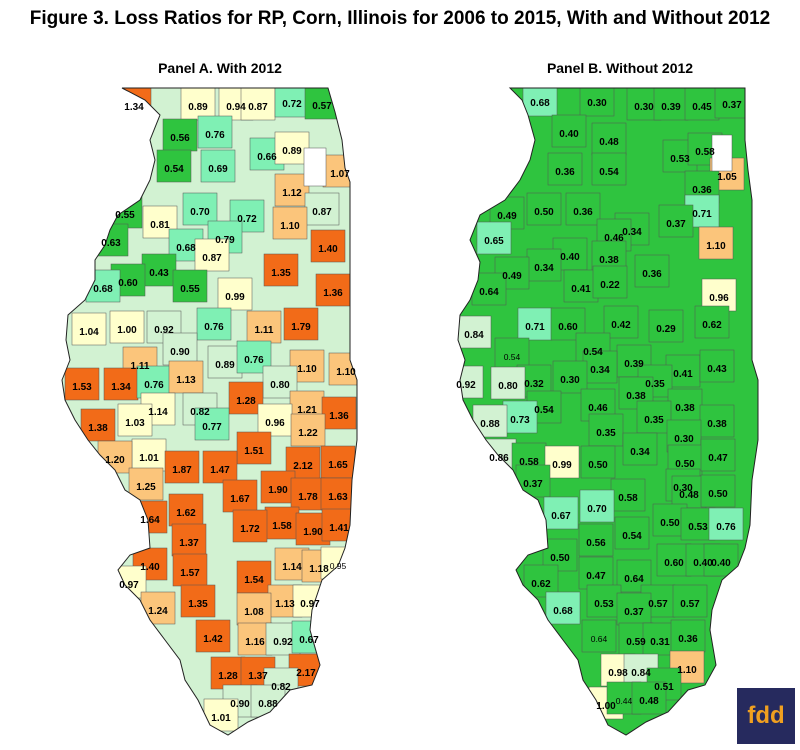 This screenshot has height=750, width=800. I want to click on county-loss-ratio: 1.57, so click(190, 573).